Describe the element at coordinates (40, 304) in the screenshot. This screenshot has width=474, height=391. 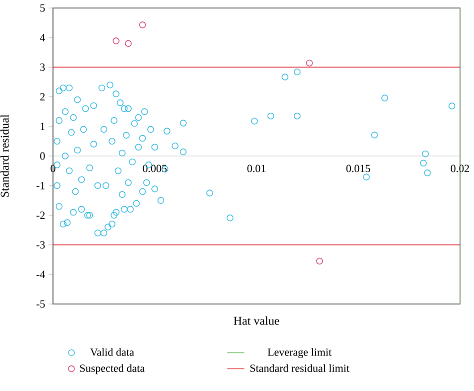
I see `y-tick-label: -5` at that location.